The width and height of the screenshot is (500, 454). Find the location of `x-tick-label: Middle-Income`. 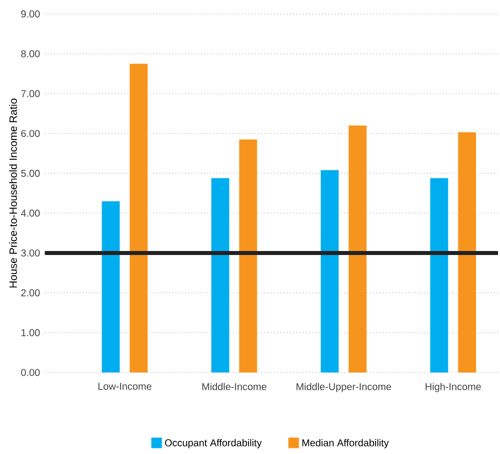

x-tick-label: Middle-Income is located at coordinates (234, 386).